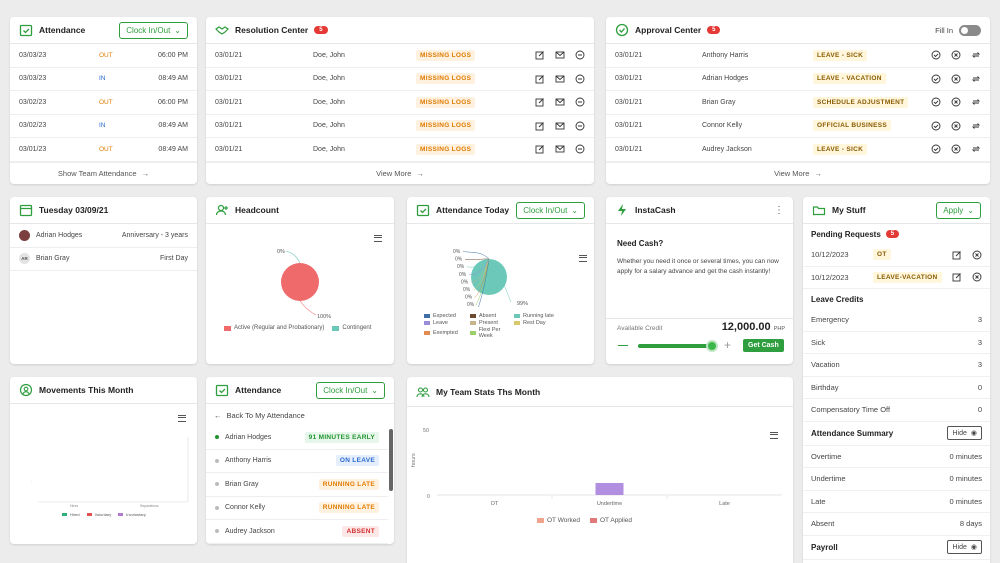  Describe the element at coordinates (446, 126) in the screenshot. I see `resolution-status-tag: MISSING LOGS` at that location.